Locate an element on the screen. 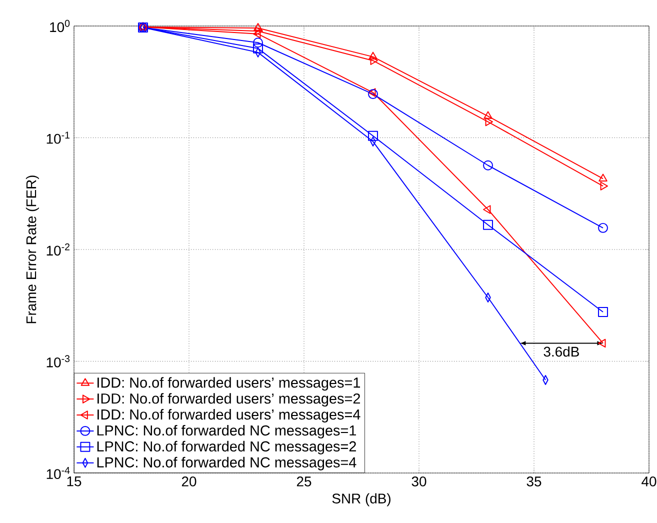 This screenshot has height=523, width=657. legend-label: LPNC: No.of forwarded NC messages=2 is located at coordinates (226, 447).